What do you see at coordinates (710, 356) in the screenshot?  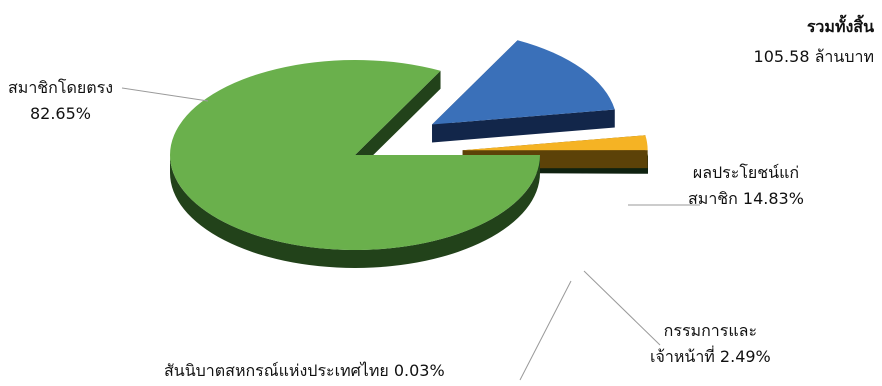 I see `label-staff-value: เจ้าหน้าที่ 2.49%` at bounding box center [710, 356].